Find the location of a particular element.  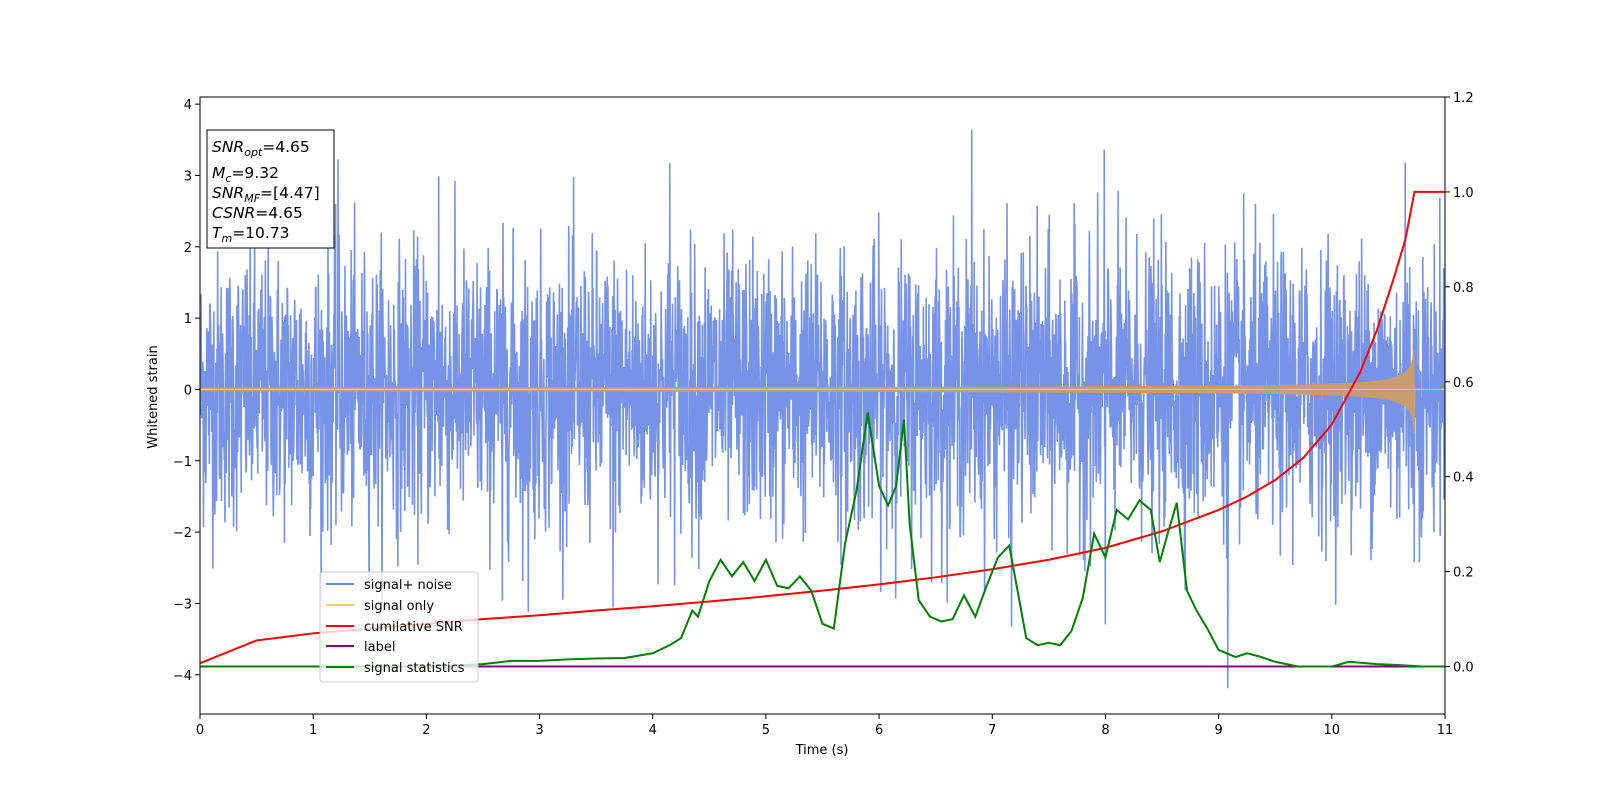

x-tick-label: 1 is located at coordinates (313, 730).